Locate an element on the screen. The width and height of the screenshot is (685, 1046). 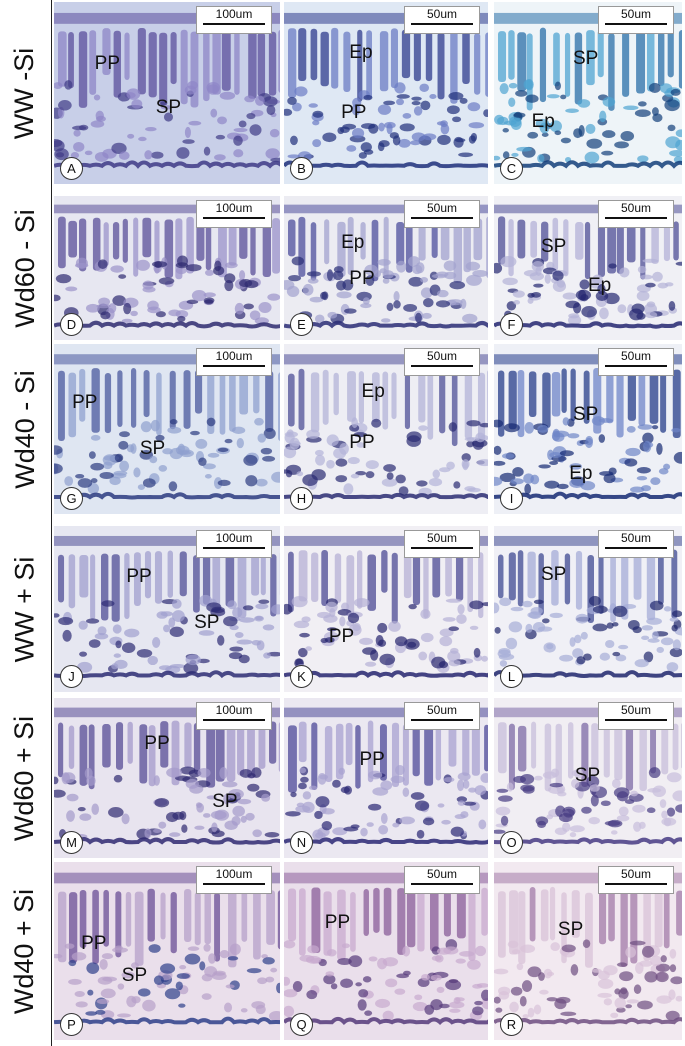
panel-letter: D is located at coordinates (71, 324).